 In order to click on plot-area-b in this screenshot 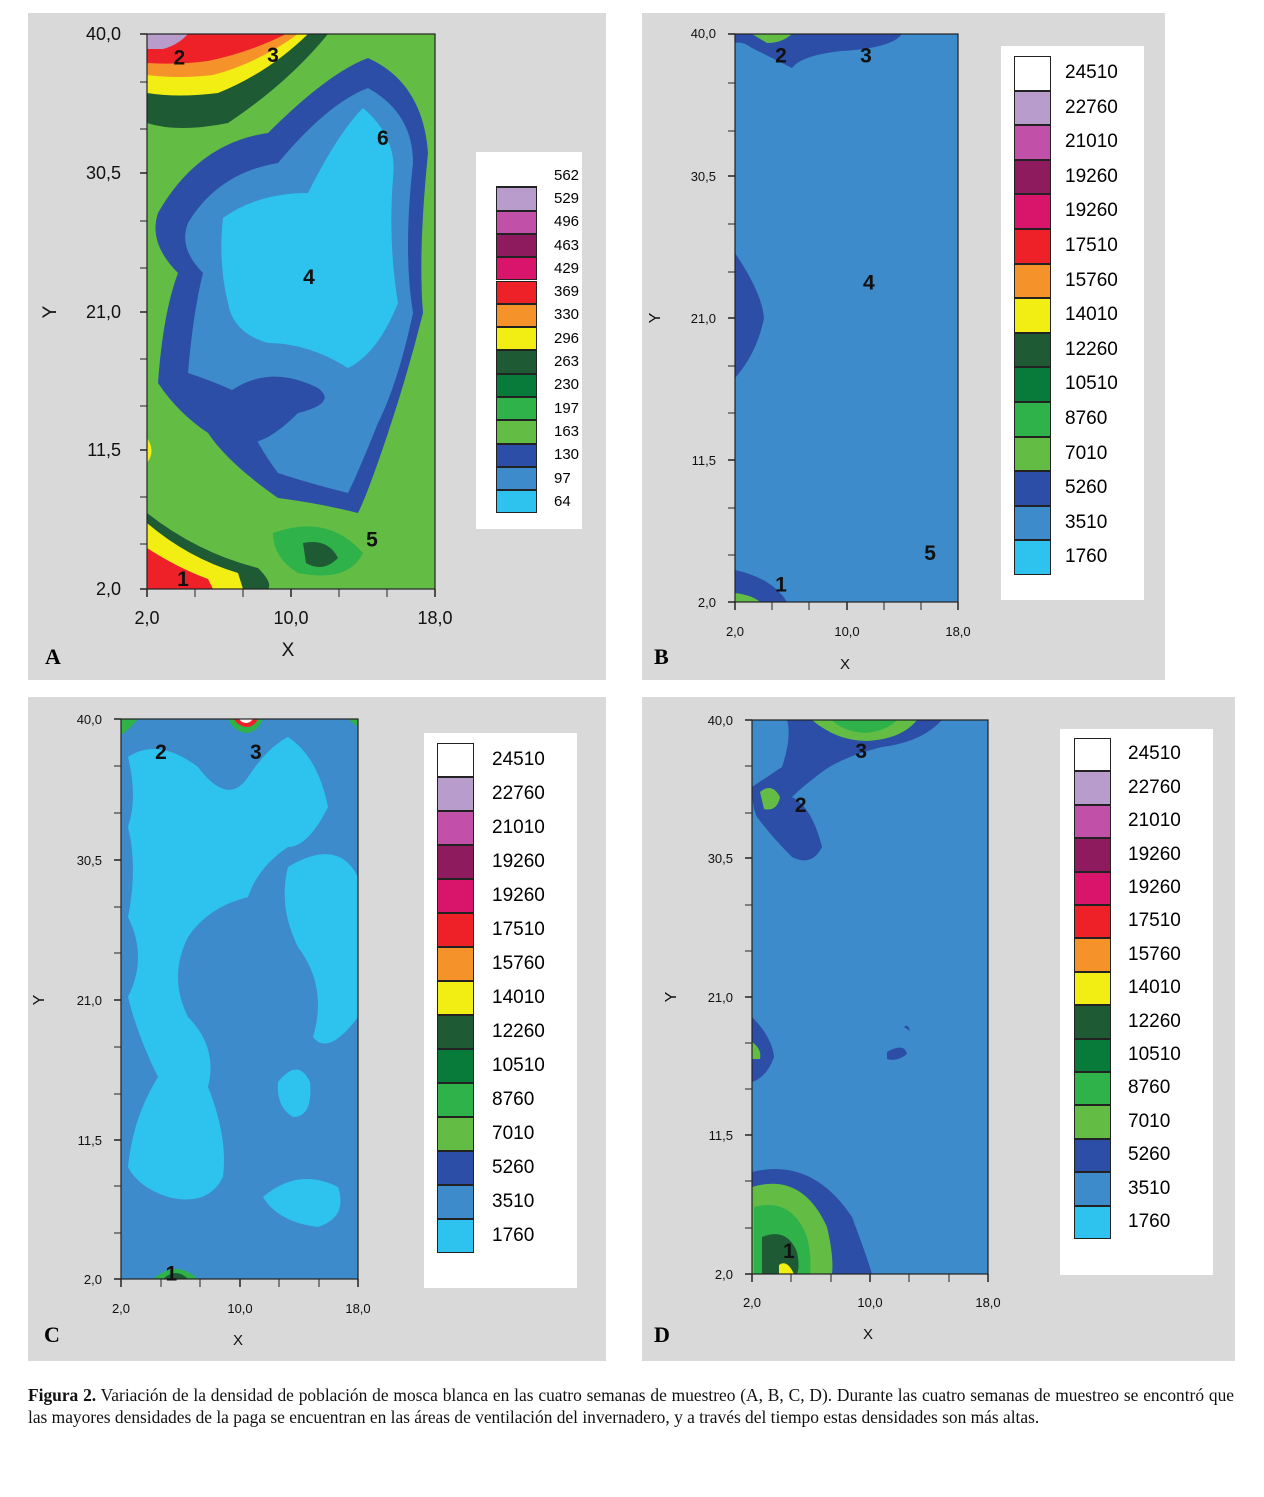, I will do `click(846, 318)`.